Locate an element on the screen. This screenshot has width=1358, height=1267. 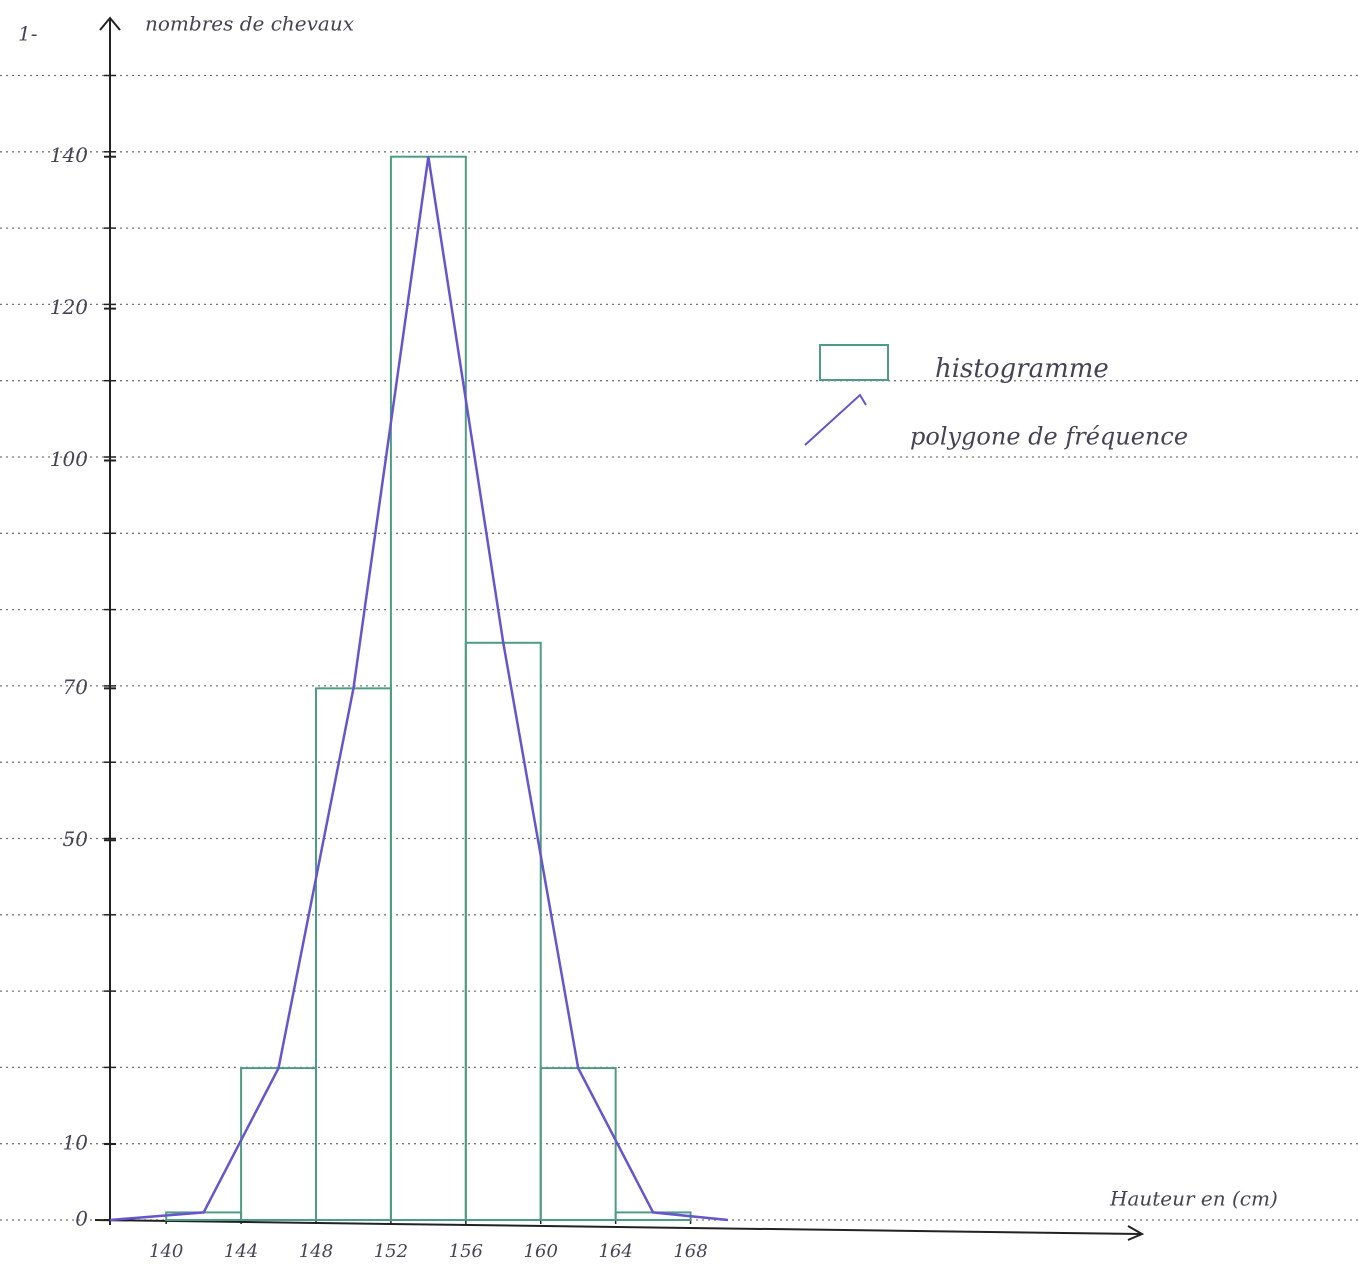
y-tick-label: 100 is located at coordinates (69, 459).